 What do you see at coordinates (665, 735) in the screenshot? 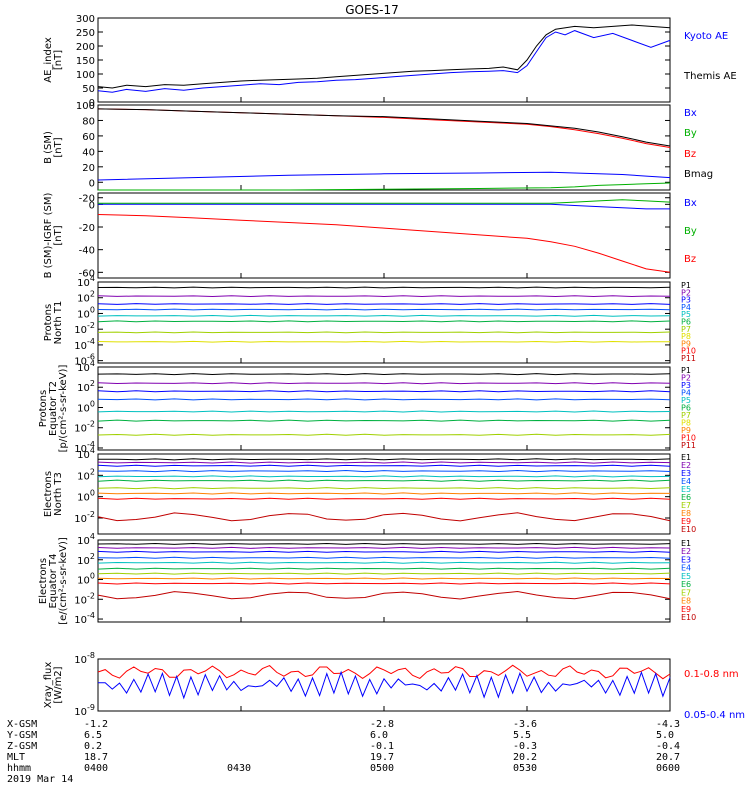
I see `ephemeris-value: 5.0` at bounding box center [665, 735].